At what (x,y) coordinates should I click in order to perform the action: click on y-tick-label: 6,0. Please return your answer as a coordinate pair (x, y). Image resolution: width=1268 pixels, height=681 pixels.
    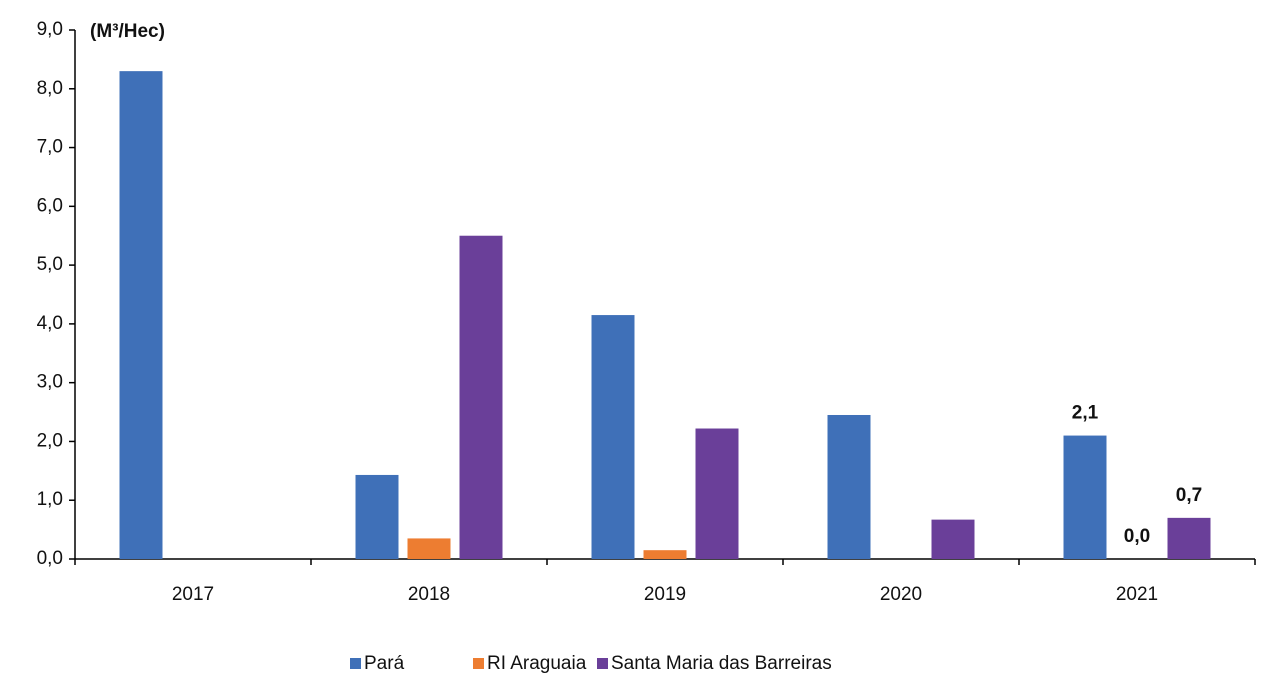
    Looking at the image, I should click on (50, 205).